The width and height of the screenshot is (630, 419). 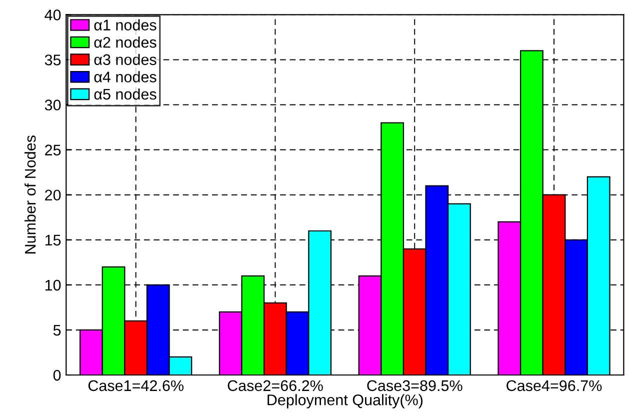 I want to click on y-axis-title: Number of Nodes, so click(x=30, y=195).